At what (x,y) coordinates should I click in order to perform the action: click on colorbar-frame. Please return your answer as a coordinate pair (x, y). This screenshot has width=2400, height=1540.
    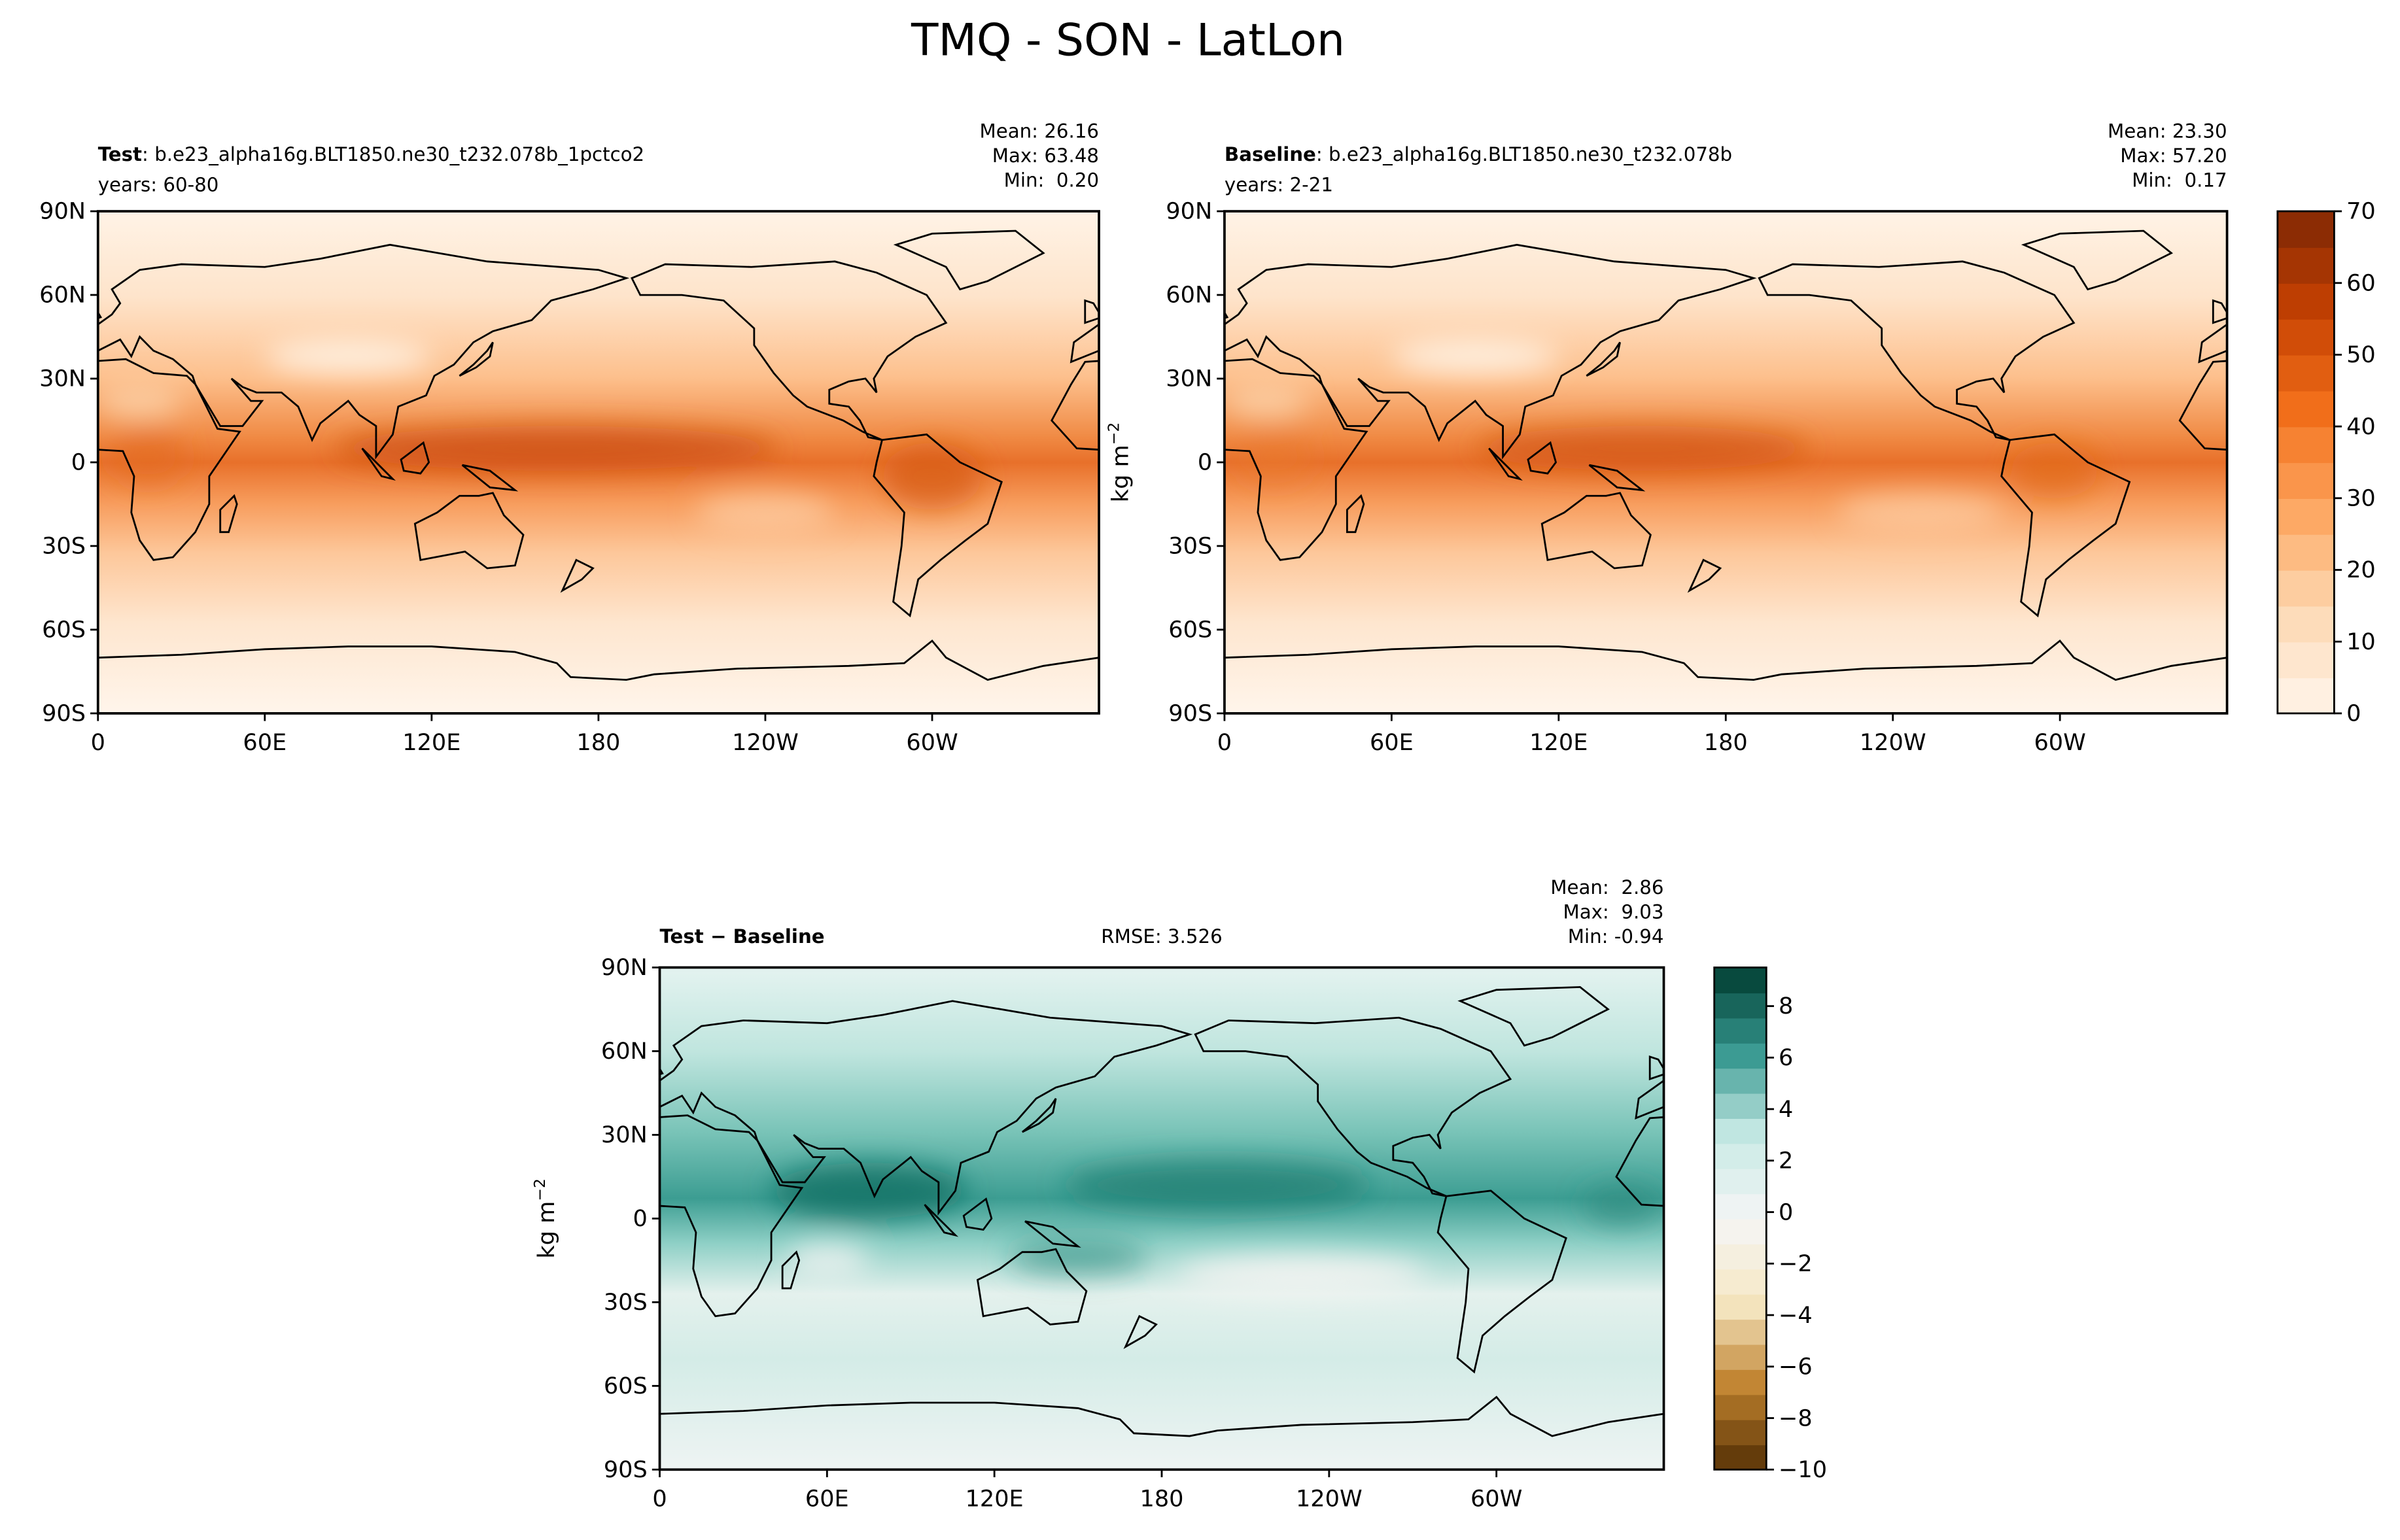
    Looking at the image, I should click on (2305, 462).